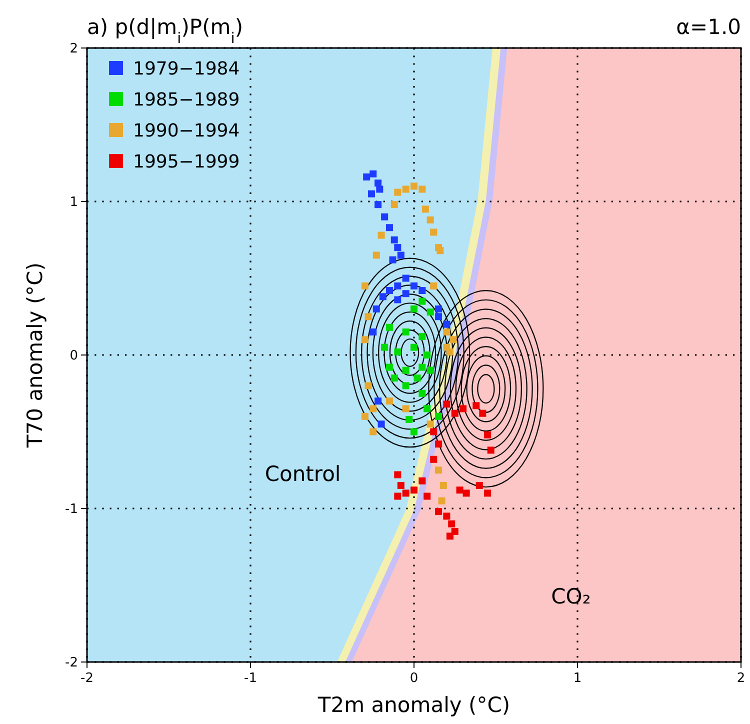 Image resolution: width=750 pixels, height=724 pixels. Describe the element at coordinates (741, 678) in the screenshot. I see `x-tick-label: 2` at that location.